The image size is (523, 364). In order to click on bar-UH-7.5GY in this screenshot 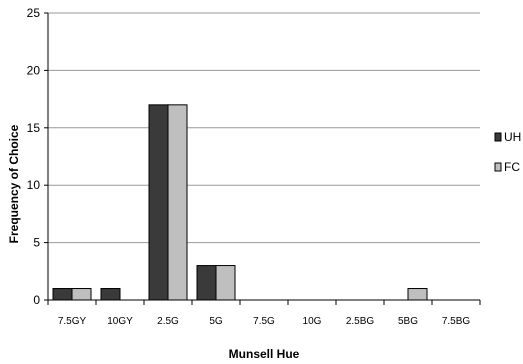, I will do `click(62, 294)`.